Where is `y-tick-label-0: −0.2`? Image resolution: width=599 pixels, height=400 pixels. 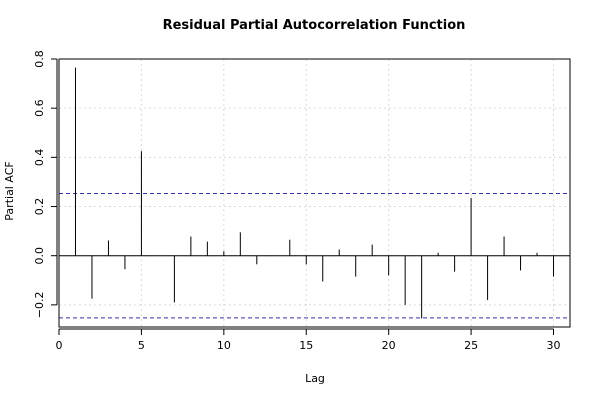 y-tick-label-0: −0.2 is located at coordinates (39, 305).